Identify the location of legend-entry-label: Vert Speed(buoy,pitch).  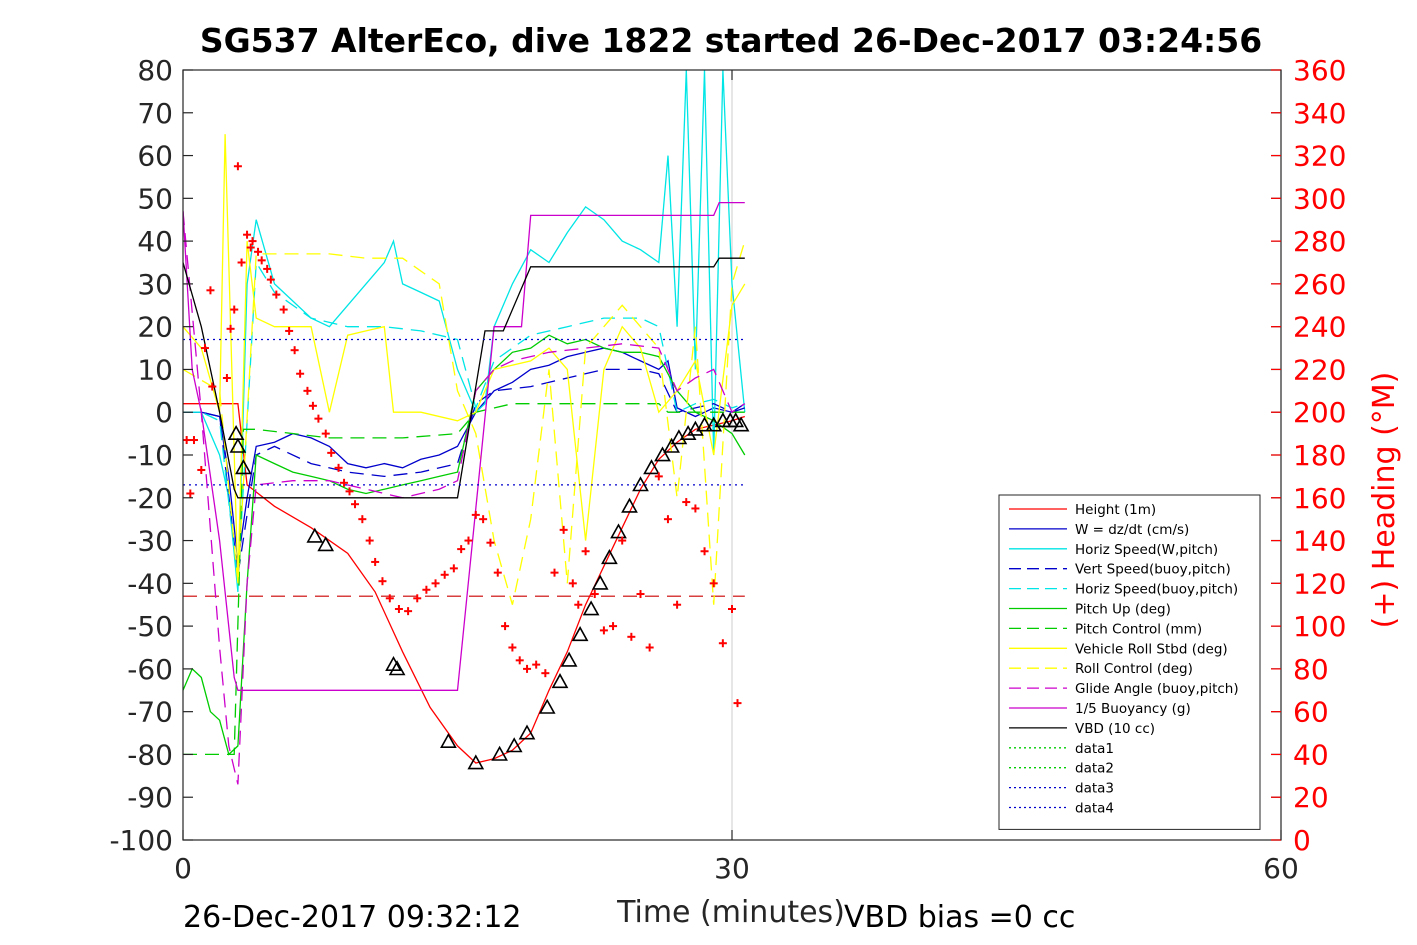
(1153, 570).